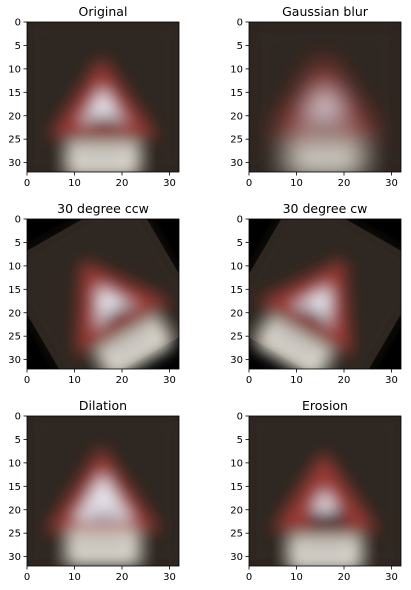 The width and height of the screenshot is (411, 590). I want to click on image-ccw, so click(103, 294).